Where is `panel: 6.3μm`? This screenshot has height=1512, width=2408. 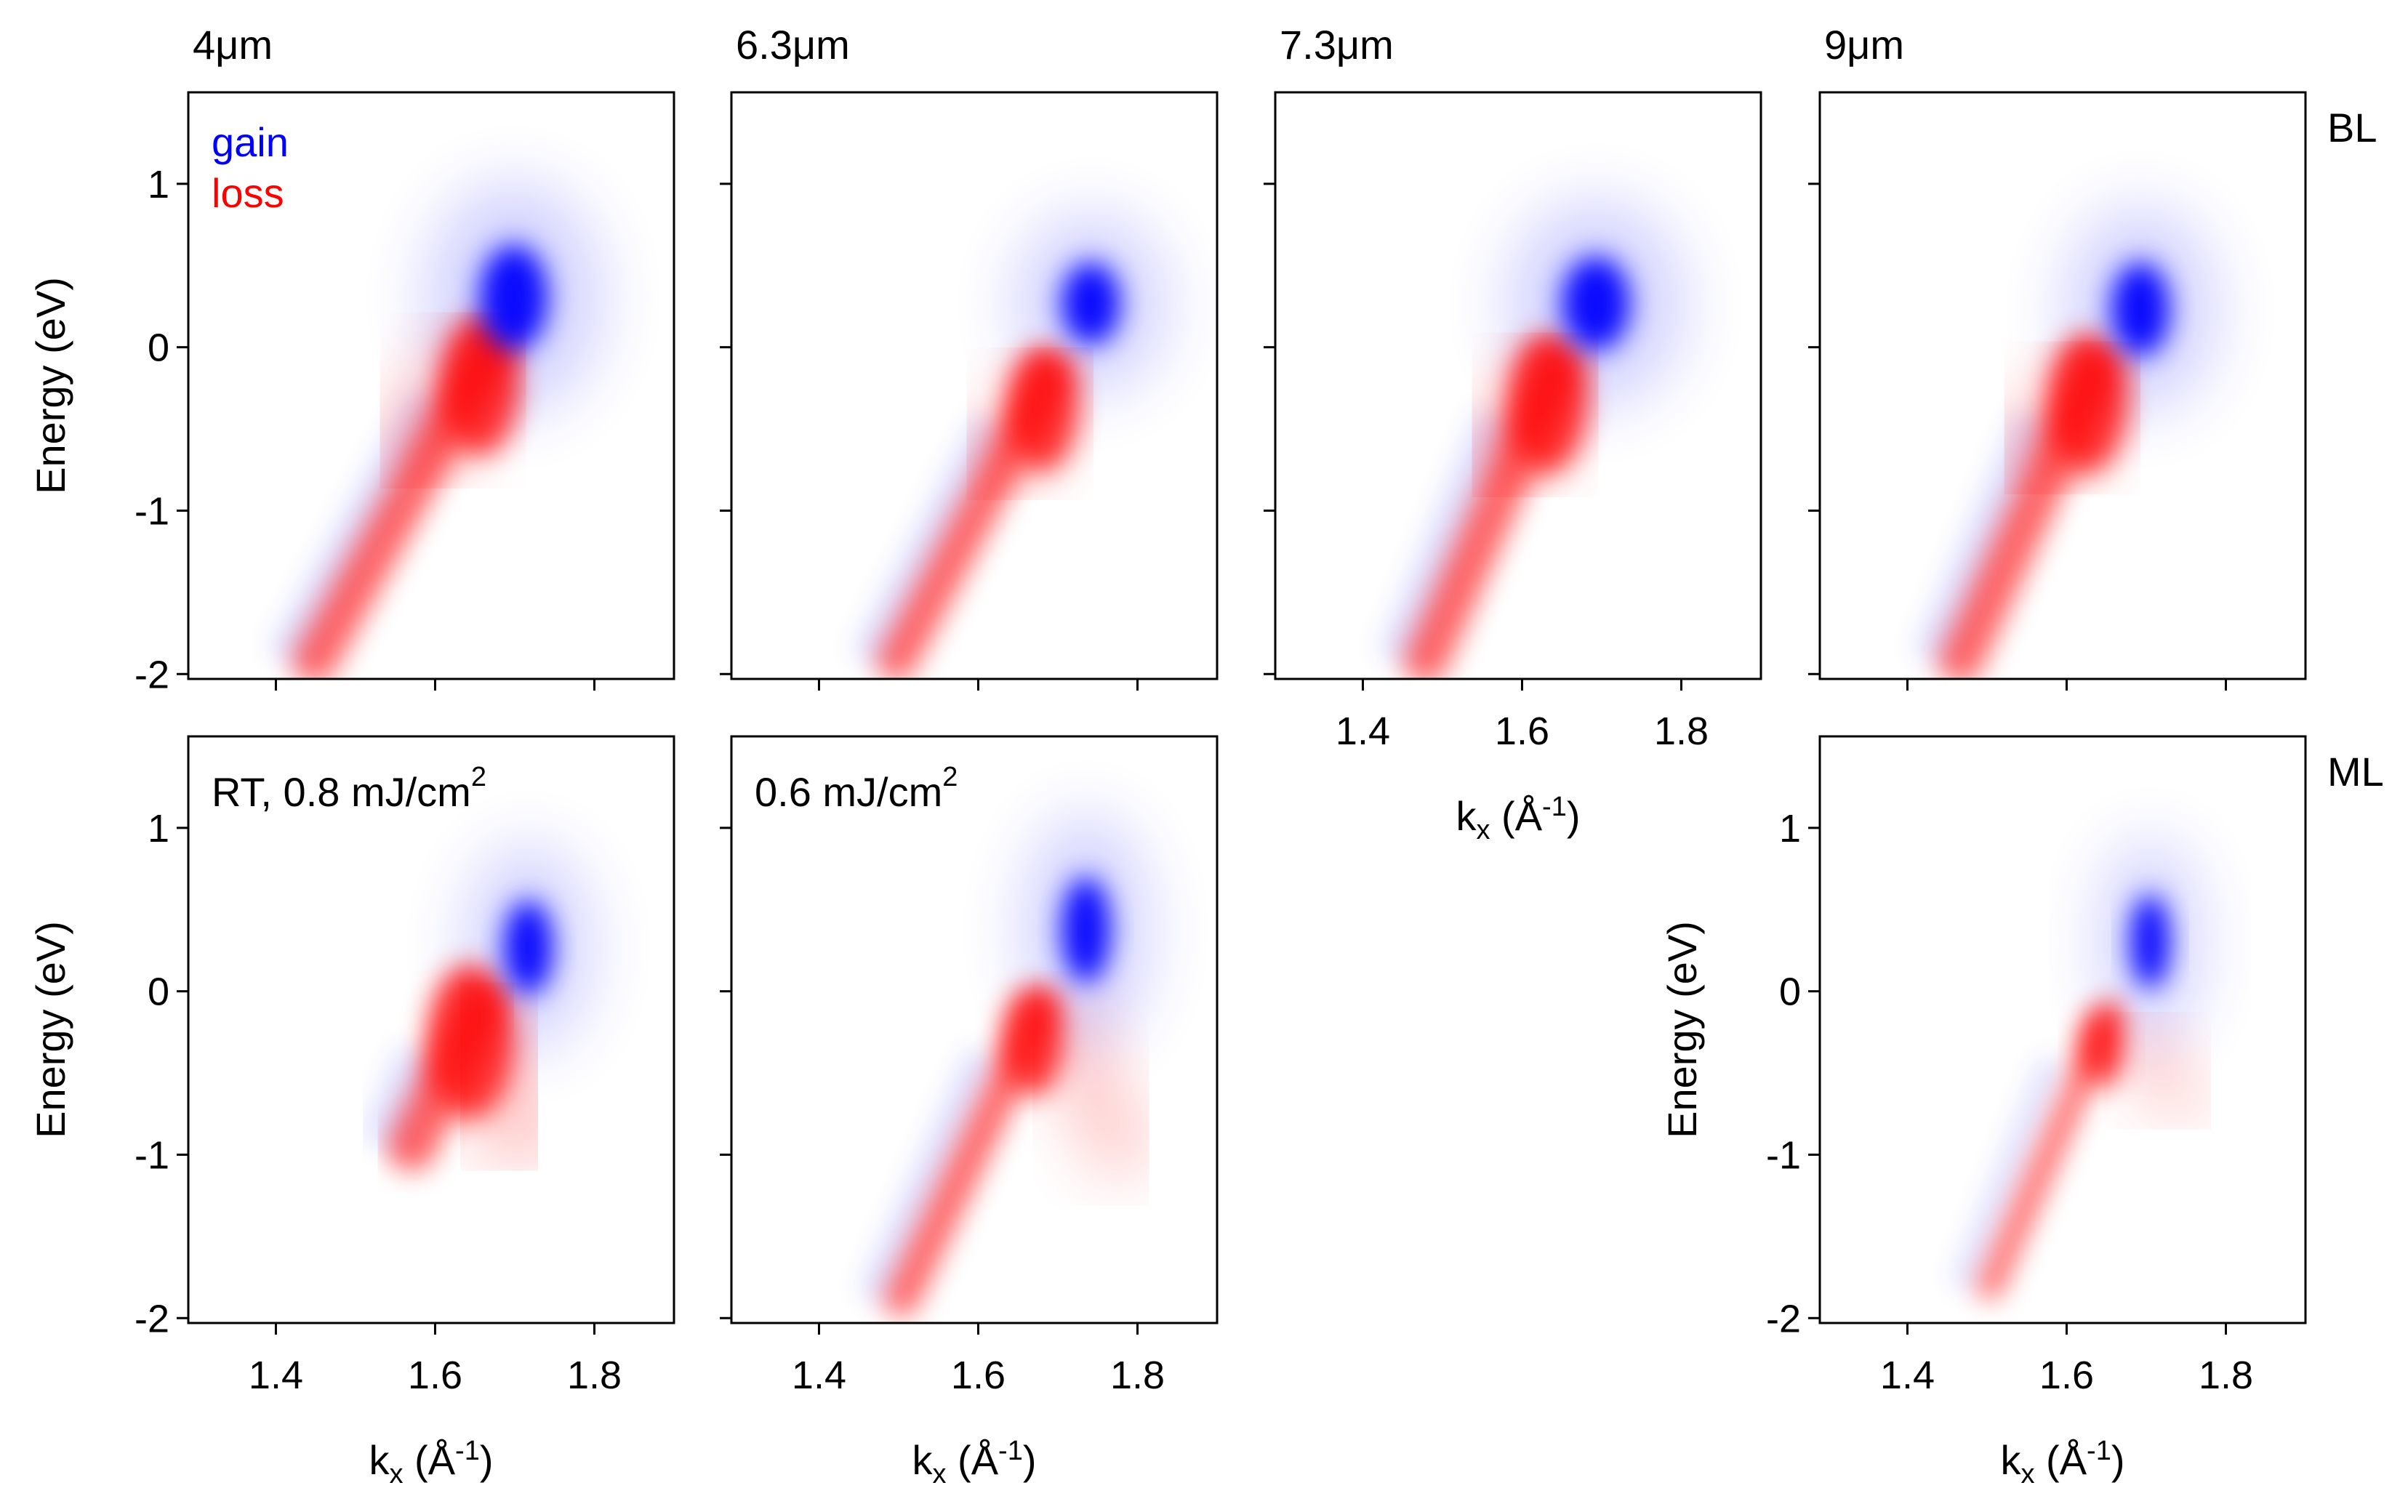
panel: 6.3μm is located at coordinates (969, 356).